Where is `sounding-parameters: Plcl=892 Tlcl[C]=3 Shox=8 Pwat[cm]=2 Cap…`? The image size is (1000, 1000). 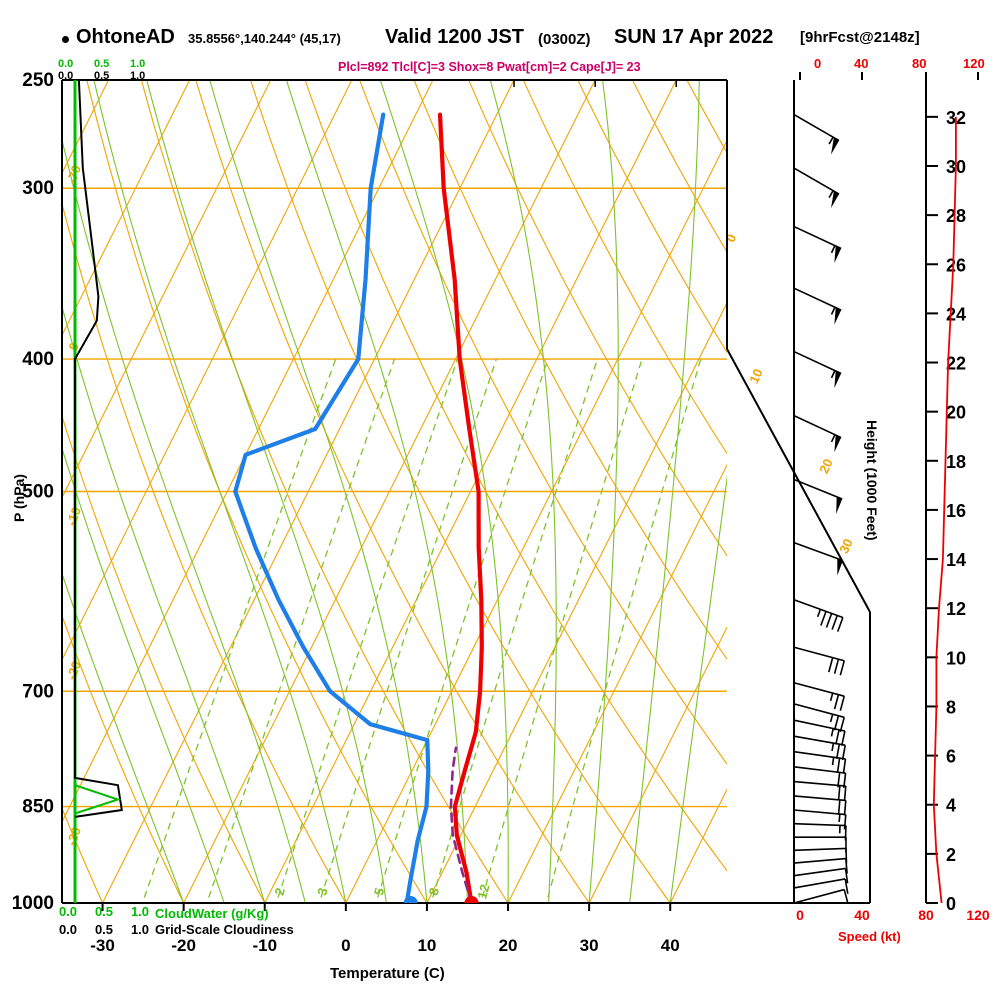 sounding-parameters: Plcl=892 Tlcl[C]=3 Shox=8 Pwat[cm]=2 Cap… is located at coordinates (489, 67).